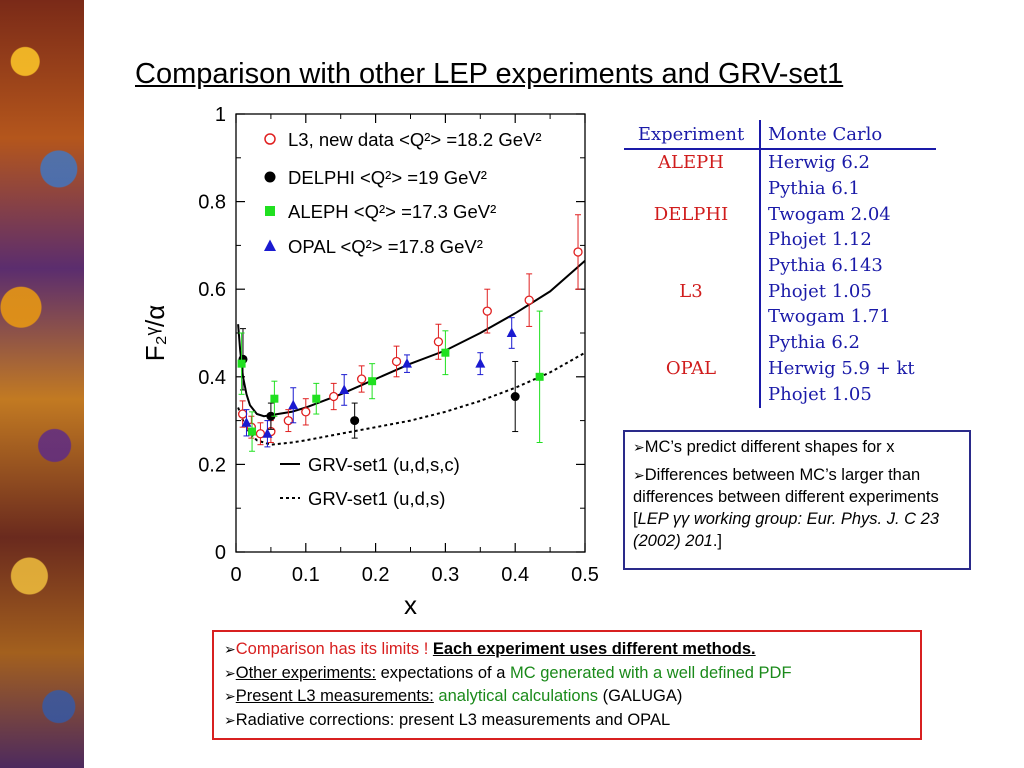  What do you see at coordinates (825, 266) in the screenshot?
I see `monte-carlo-cell: Pythia 6.143` at bounding box center [825, 266].